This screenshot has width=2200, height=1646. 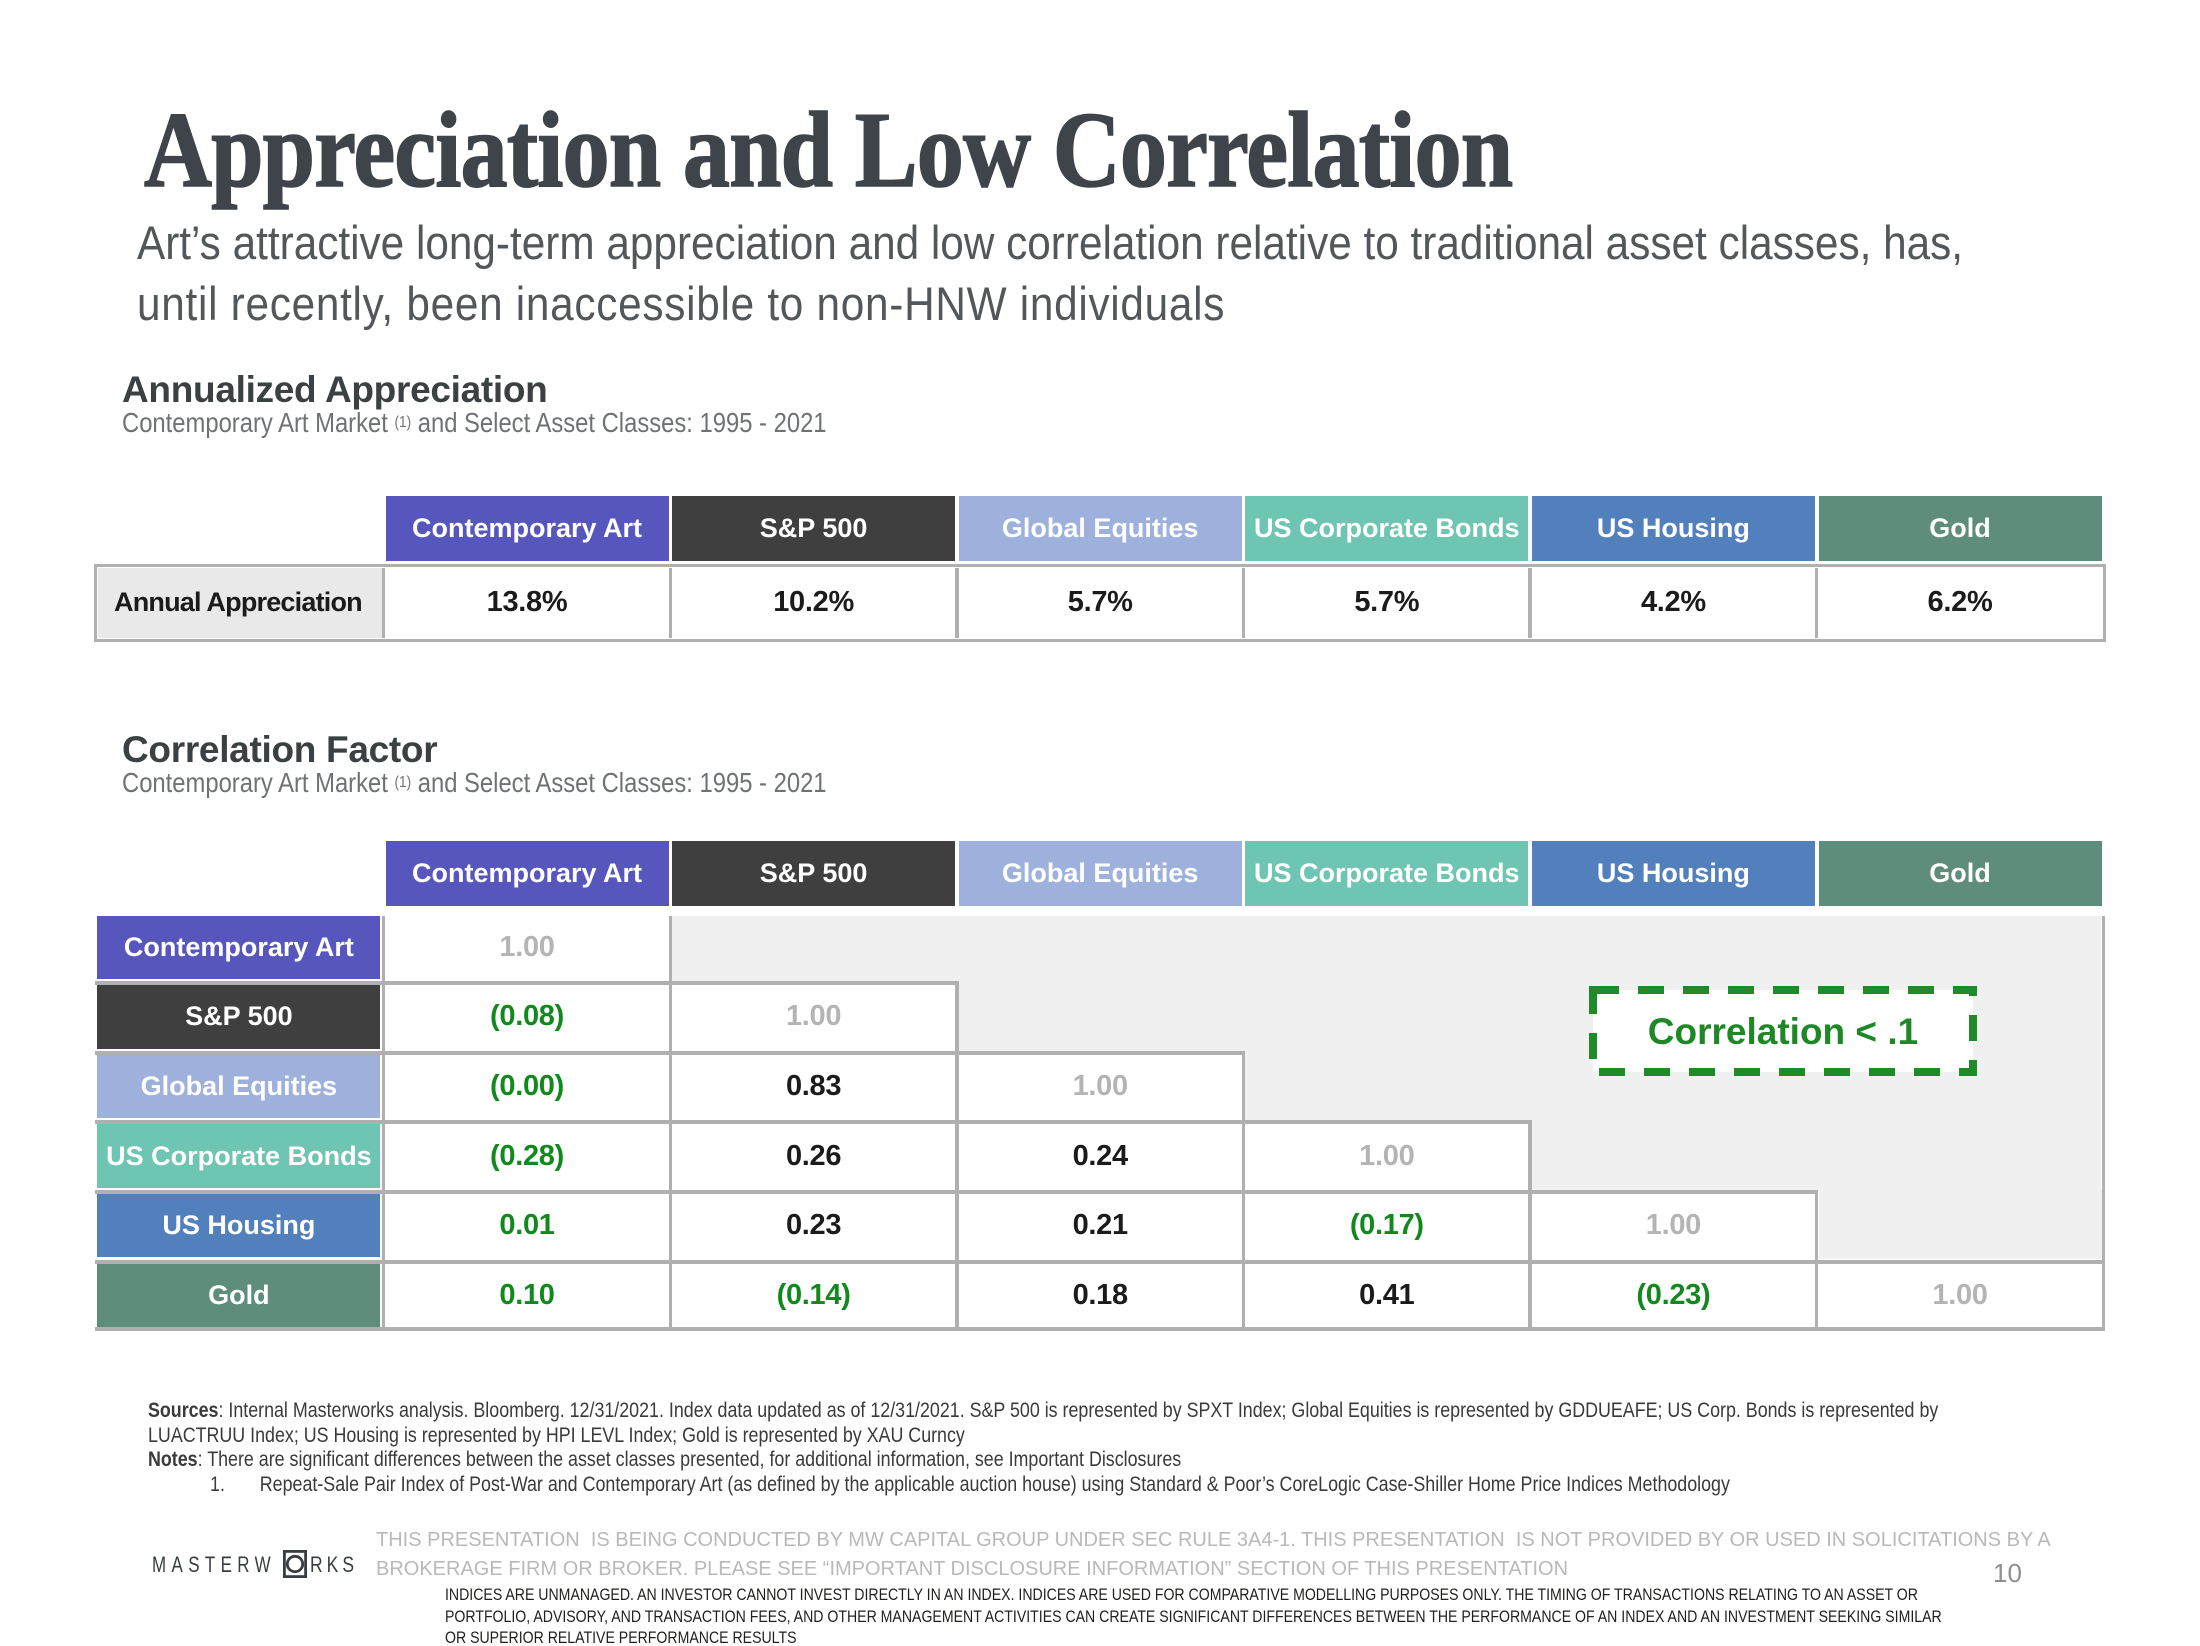 I want to click on svg-text: MASTERW, so click(x=214, y=1564).